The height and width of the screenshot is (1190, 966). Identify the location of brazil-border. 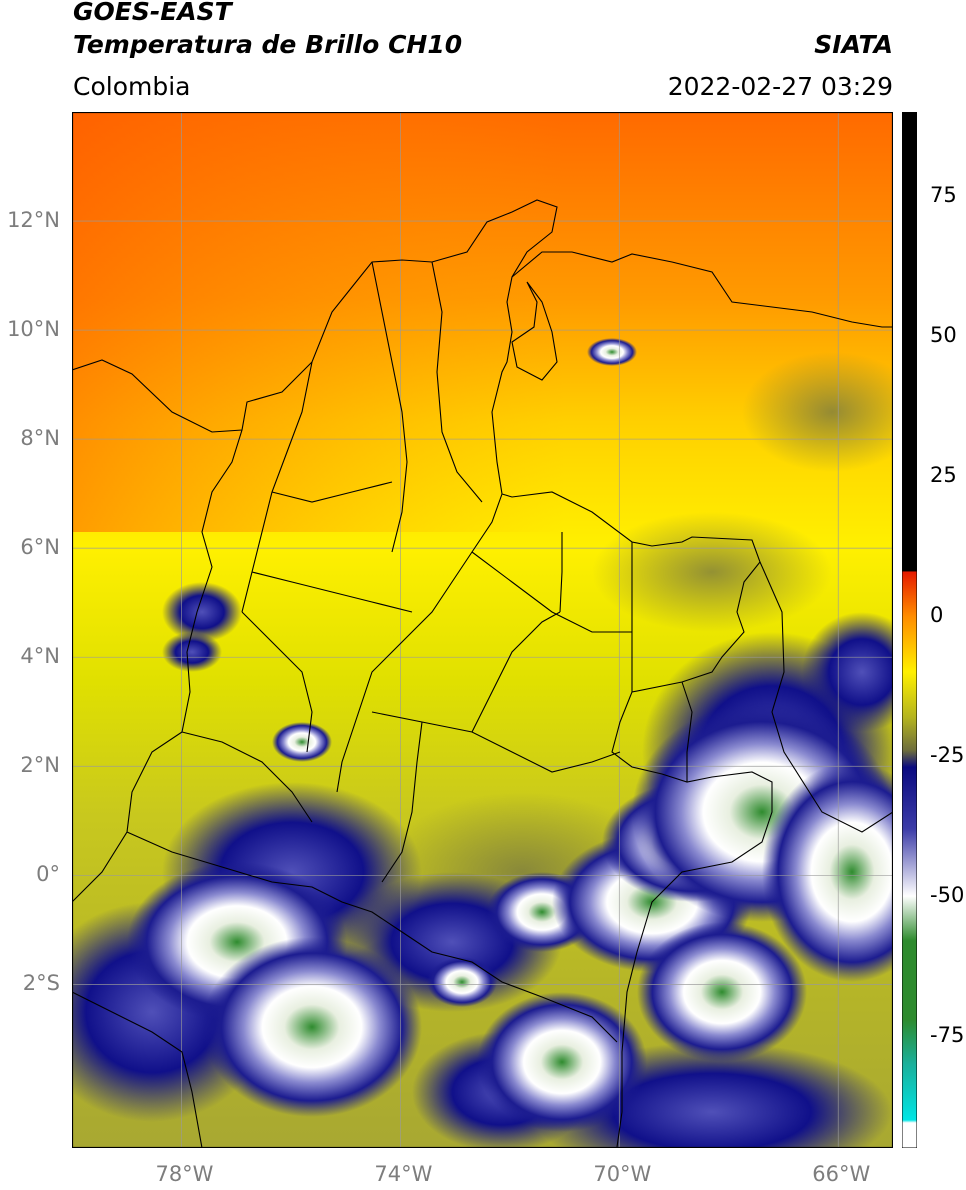
(826, 697).